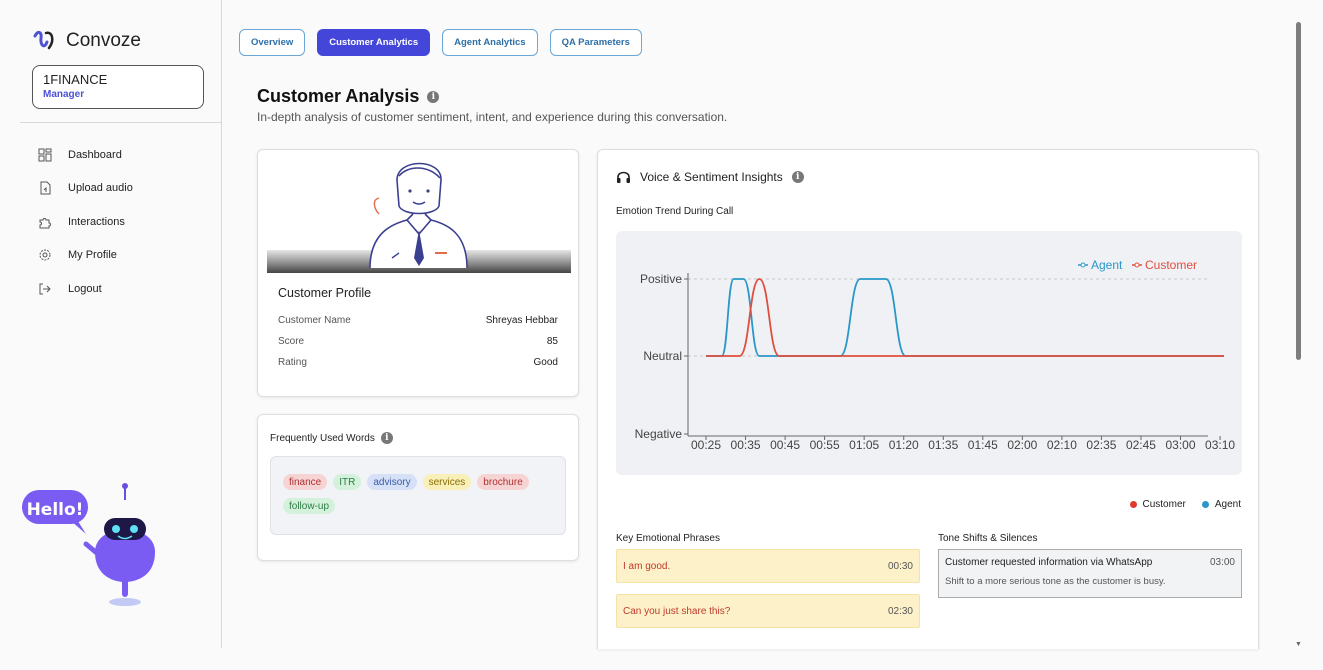  Describe the element at coordinates (900, 611) in the screenshot. I see `key-phrase-time: 02:30` at that location.